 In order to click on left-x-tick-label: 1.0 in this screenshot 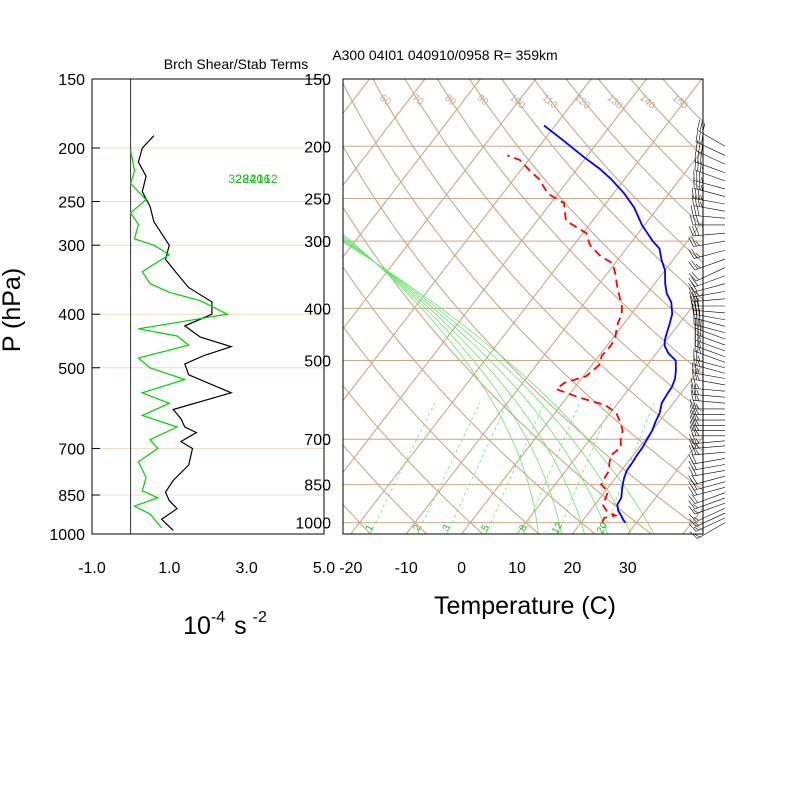, I will do `click(169, 568)`.